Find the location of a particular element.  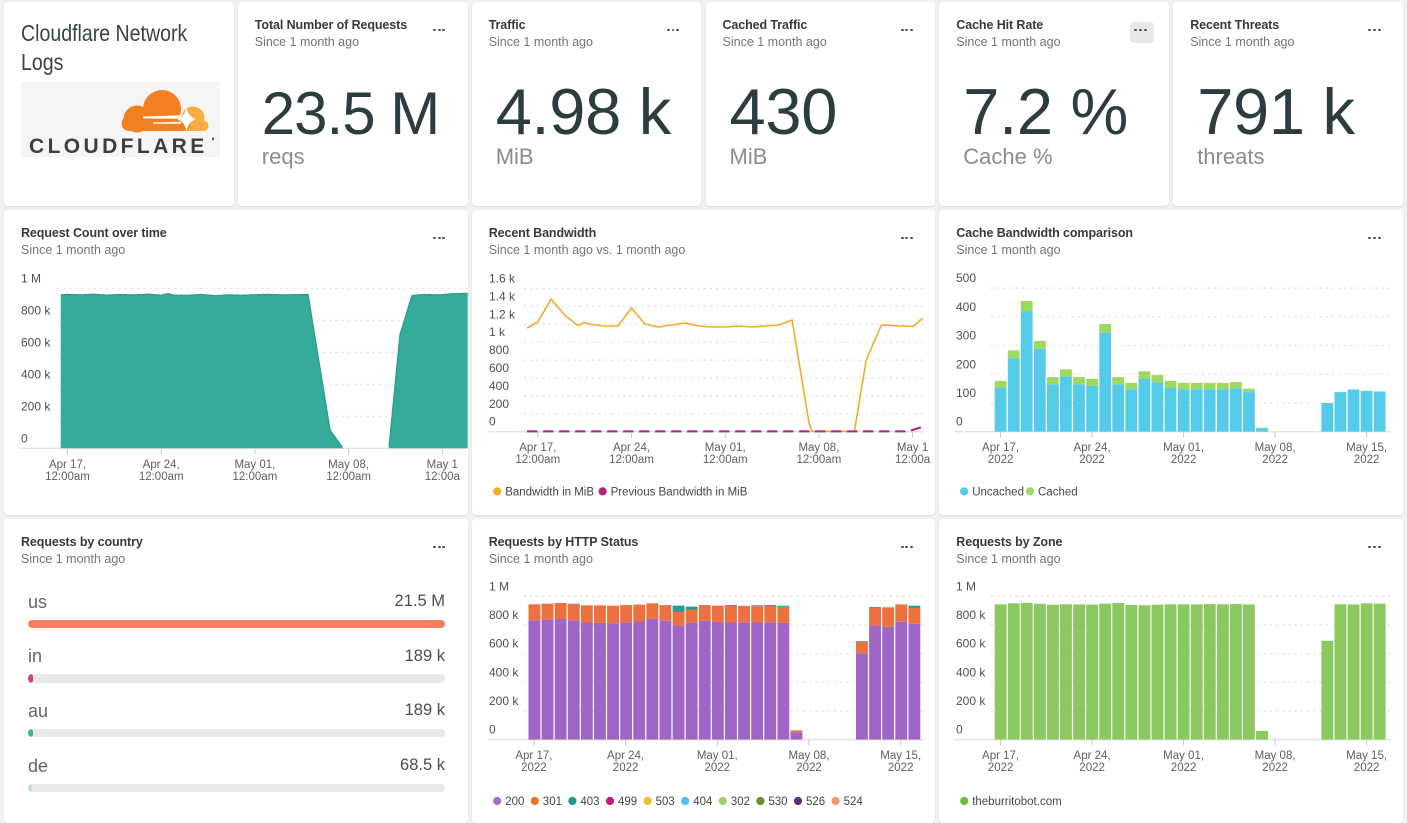

svg-text: 404 is located at coordinates (703, 802).